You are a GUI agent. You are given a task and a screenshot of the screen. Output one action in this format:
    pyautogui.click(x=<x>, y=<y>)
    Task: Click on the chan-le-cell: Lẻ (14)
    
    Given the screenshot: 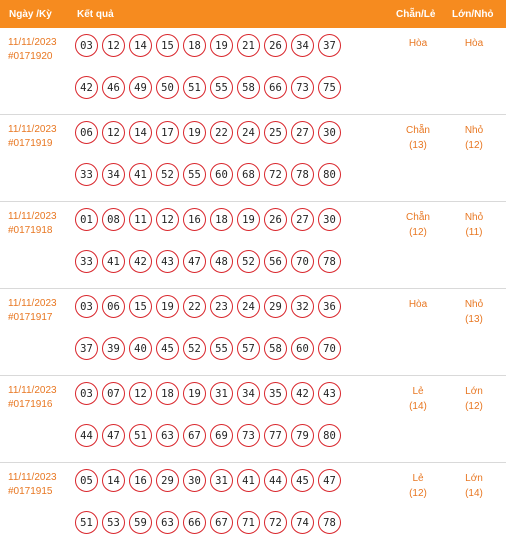 What is the action you would take?
    pyautogui.click(x=418, y=399)
    